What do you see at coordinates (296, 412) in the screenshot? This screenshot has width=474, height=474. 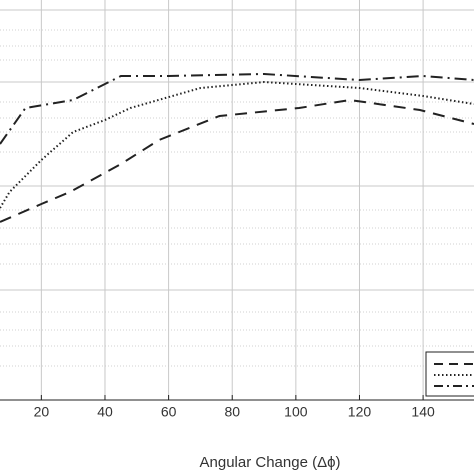 I see `x-tick-label: 100` at bounding box center [296, 412].